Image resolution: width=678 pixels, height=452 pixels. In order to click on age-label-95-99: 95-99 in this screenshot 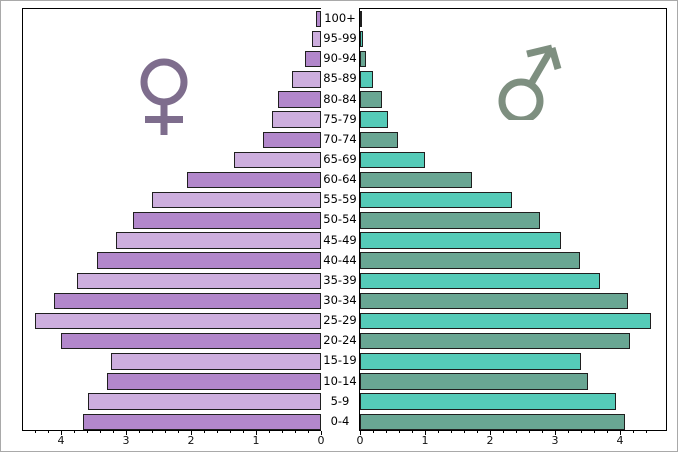, I will do `click(340, 38)`.